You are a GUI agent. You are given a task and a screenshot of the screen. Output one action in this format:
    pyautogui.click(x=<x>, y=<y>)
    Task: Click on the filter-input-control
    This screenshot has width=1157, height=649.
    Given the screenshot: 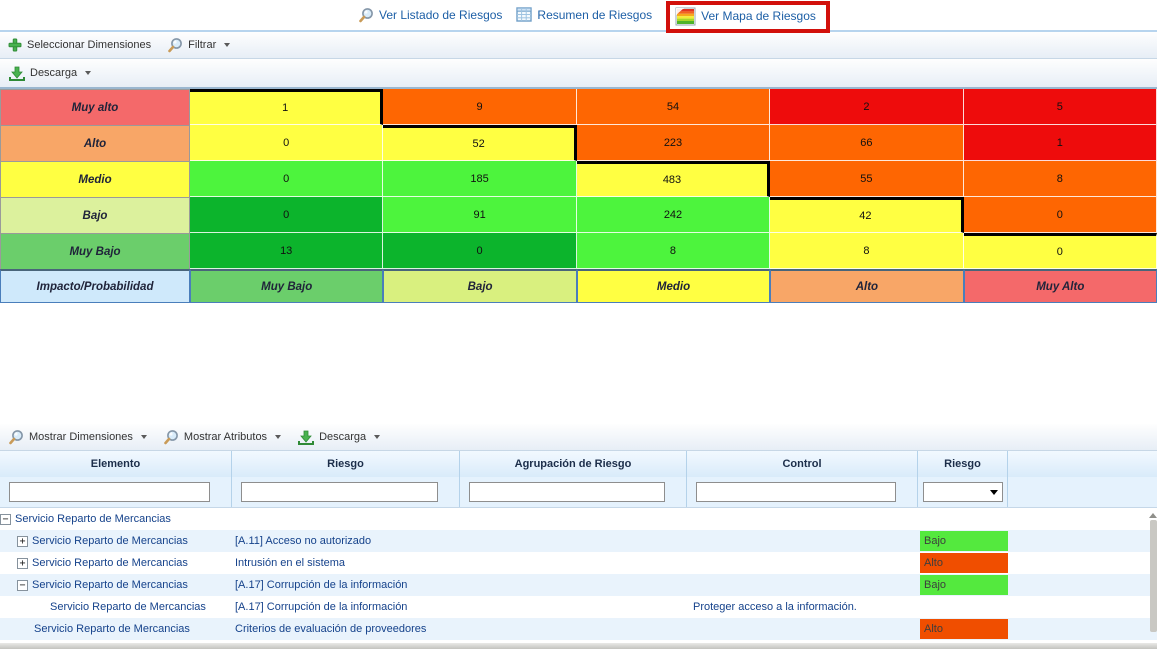 What is the action you would take?
    pyautogui.click(x=796, y=492)
    